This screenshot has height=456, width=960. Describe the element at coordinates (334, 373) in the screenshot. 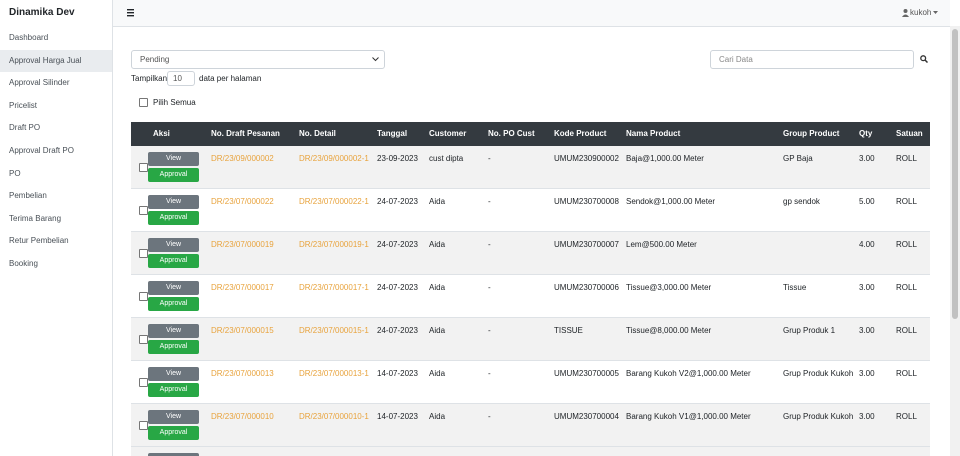

I see `row-link: DR/23/07/000013-1` at that location.